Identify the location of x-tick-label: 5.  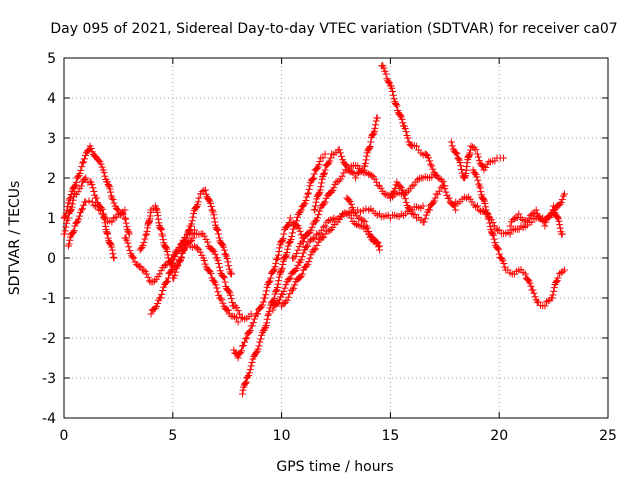
(172, 436).